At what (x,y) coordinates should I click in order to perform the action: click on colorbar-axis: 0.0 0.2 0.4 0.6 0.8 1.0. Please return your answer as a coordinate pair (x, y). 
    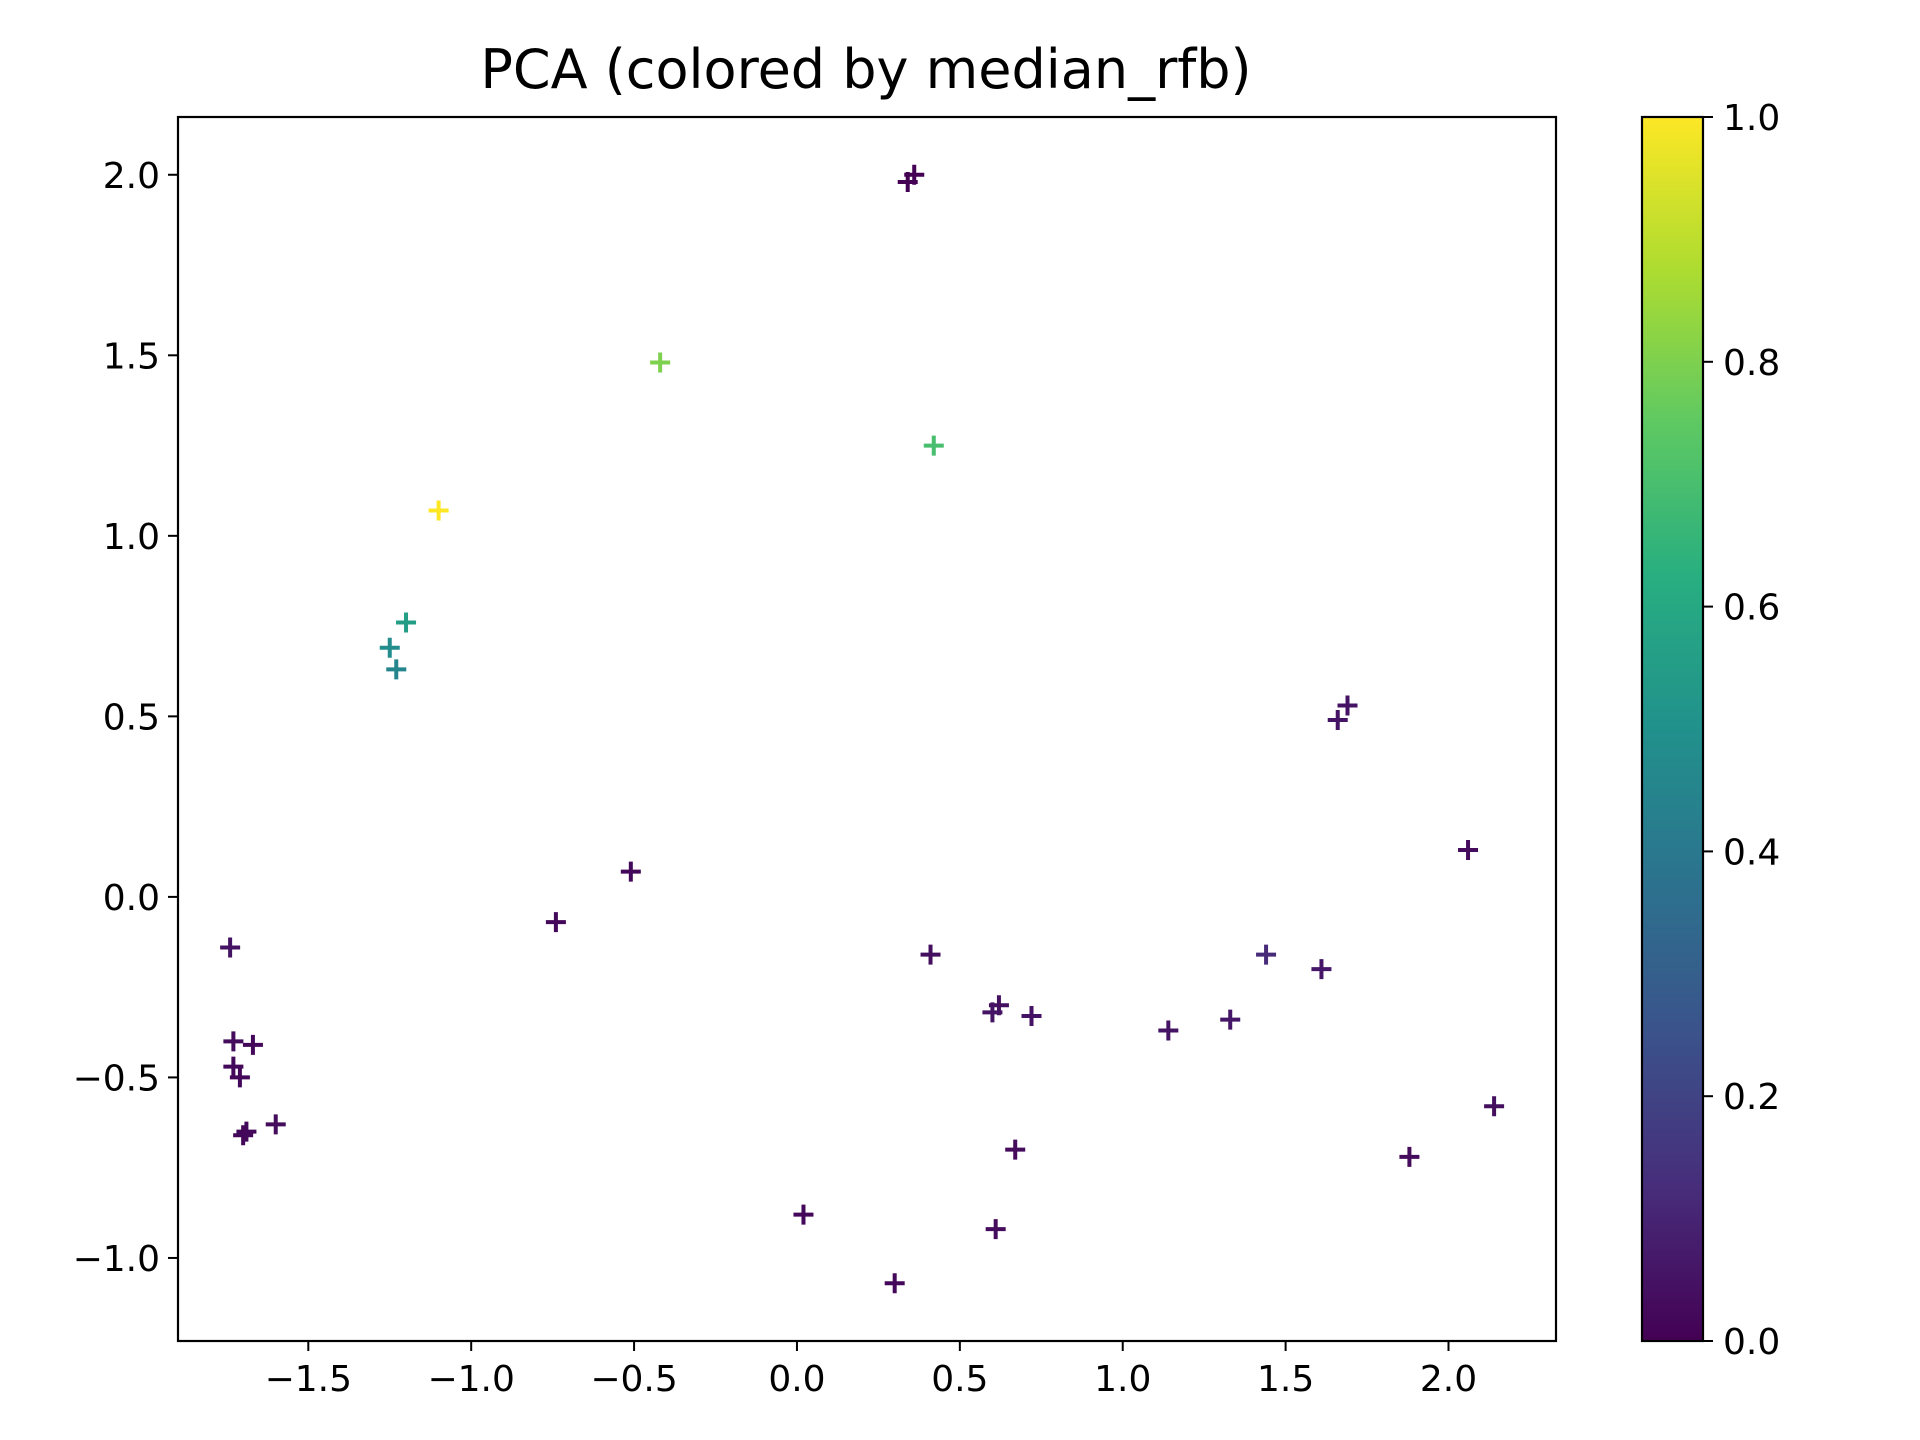
    Looking at the image, I should click on (1741, 730).